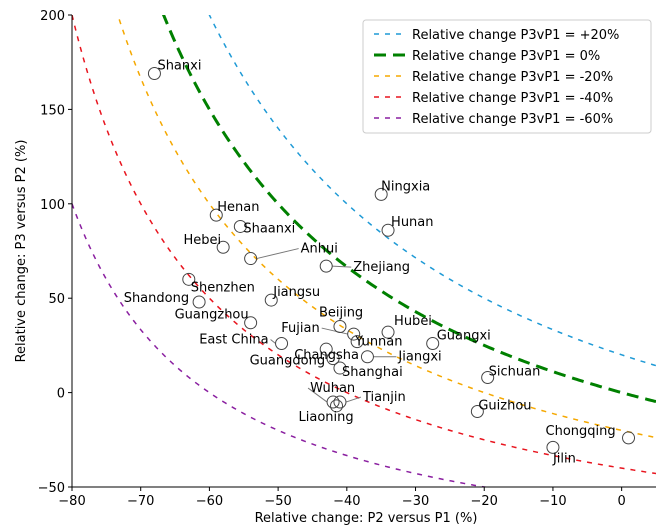  I want to click on point-jiangsu, so click(271, 300).